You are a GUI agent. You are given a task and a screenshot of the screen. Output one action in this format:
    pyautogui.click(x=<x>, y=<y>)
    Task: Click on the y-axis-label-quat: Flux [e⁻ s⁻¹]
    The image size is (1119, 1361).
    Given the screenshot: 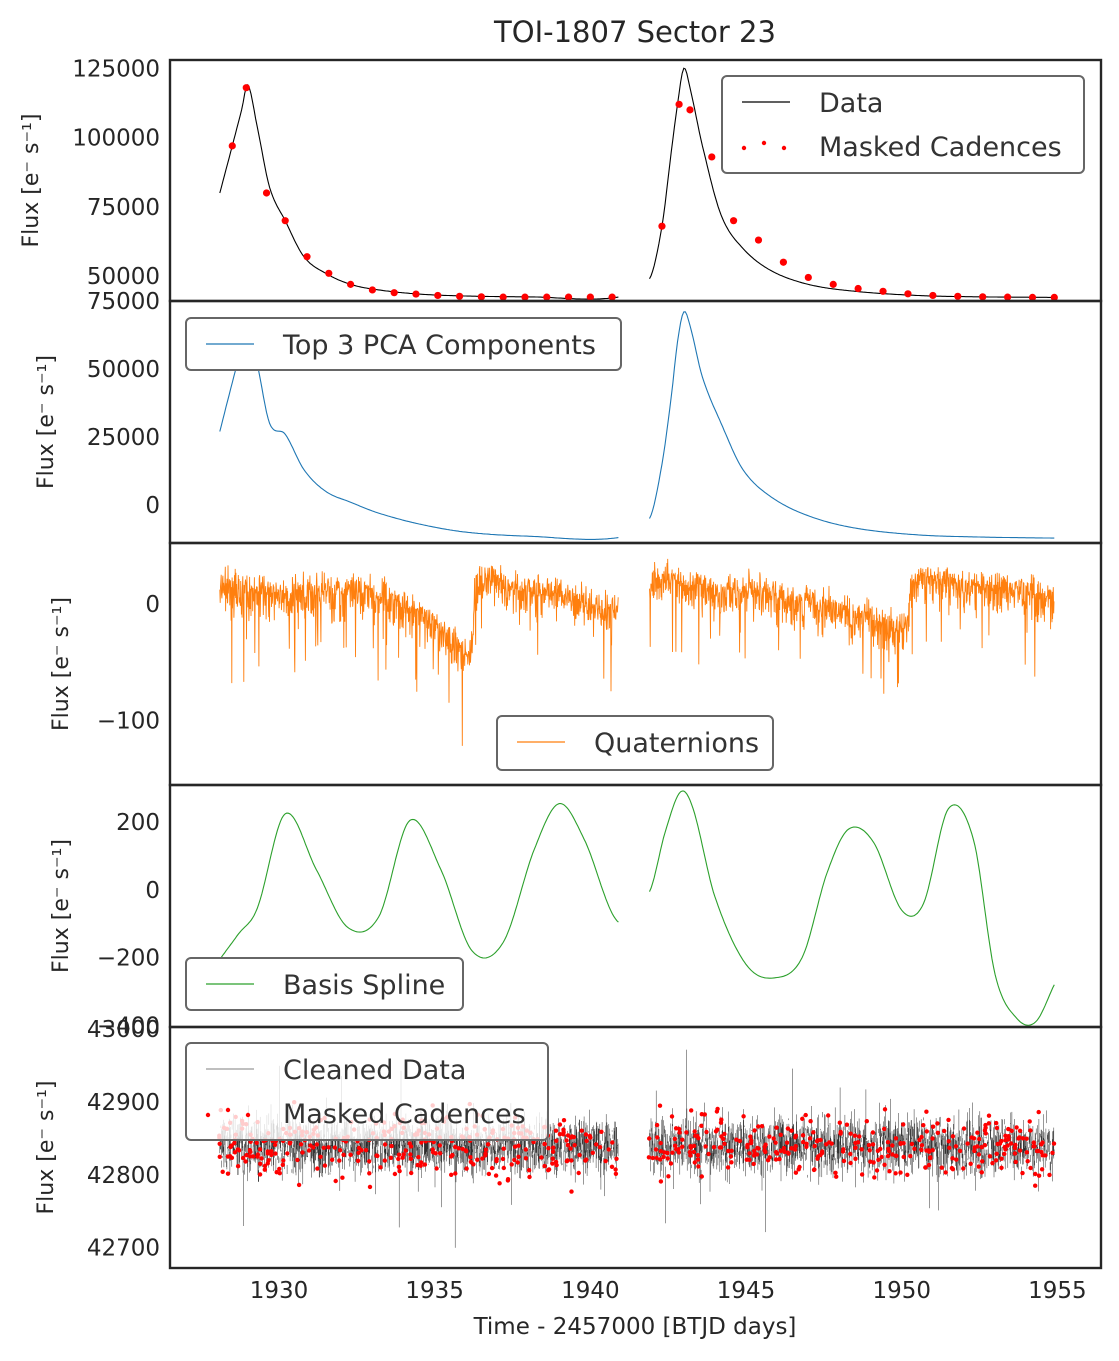 What is the action you would take?
    pyautogui.click(x=61, y=664)
    